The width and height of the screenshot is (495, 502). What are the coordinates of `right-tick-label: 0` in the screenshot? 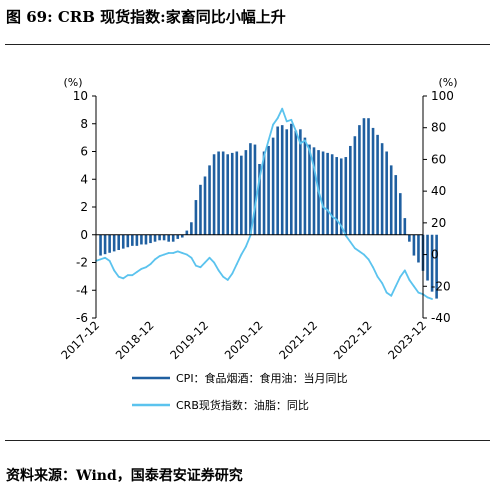 It's located at (435, 255).